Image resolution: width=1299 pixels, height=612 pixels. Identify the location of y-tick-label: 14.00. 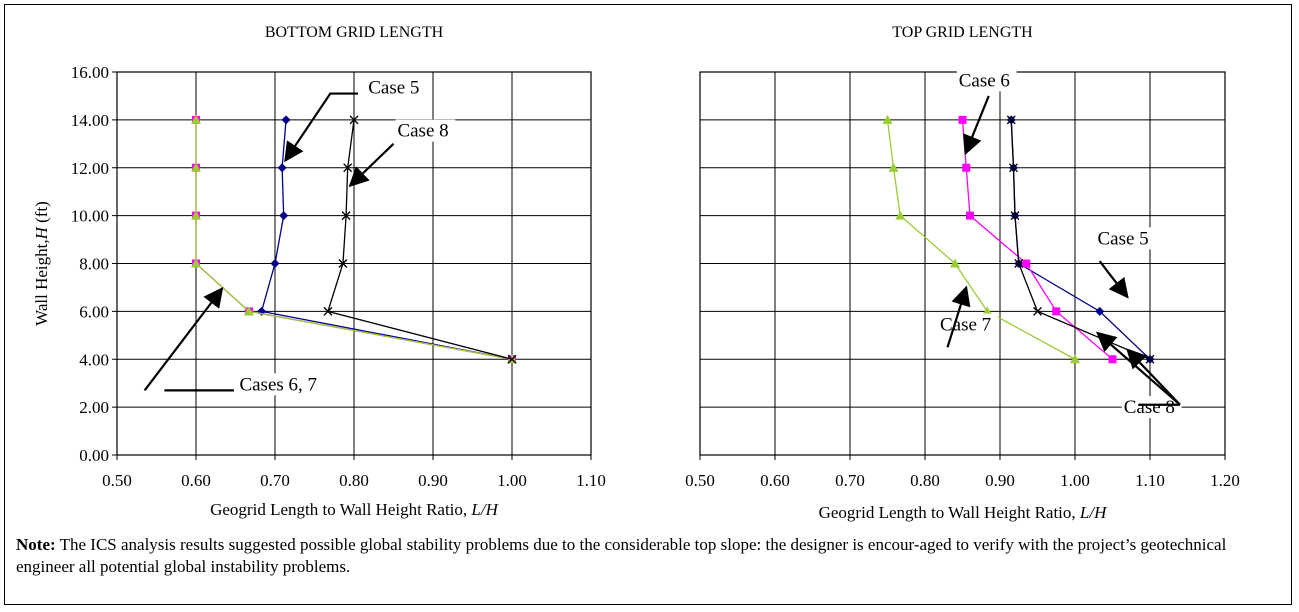
(90, 120).